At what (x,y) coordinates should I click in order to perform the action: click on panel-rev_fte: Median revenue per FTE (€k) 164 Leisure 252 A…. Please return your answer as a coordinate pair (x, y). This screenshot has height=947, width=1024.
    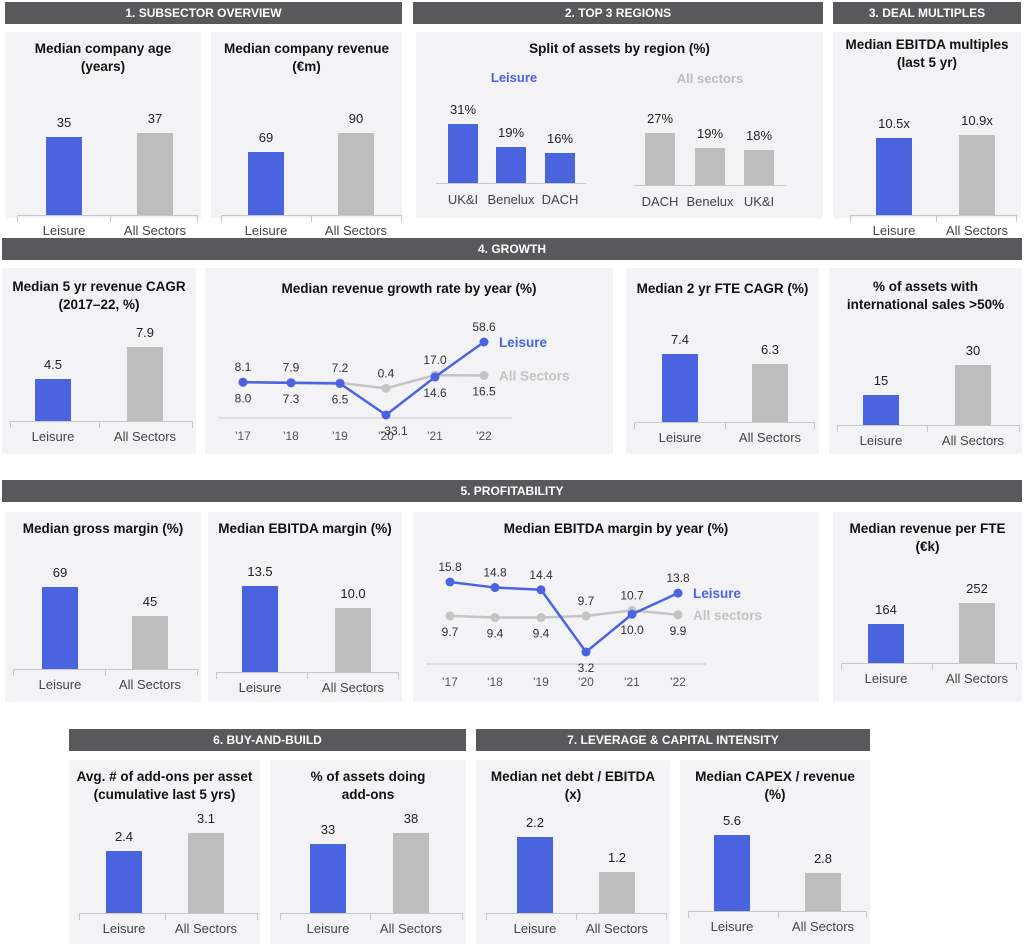
    Looking at the image, I should click on (927, 607).